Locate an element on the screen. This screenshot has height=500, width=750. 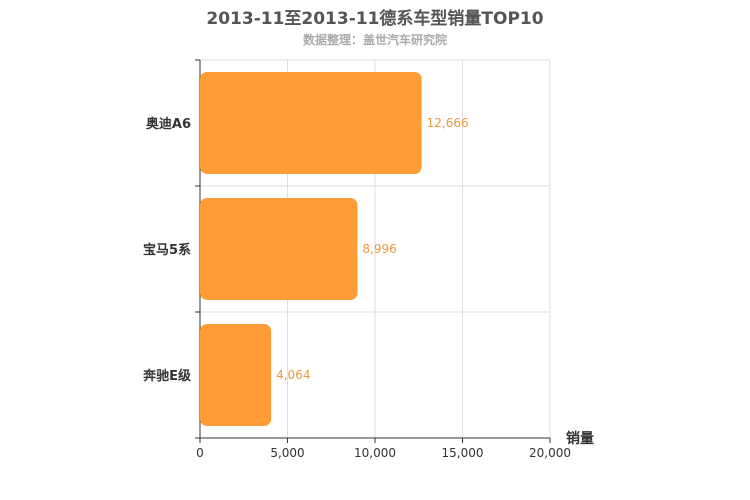
category-label: 奔驰E级 is located at coordinates (167, 376).